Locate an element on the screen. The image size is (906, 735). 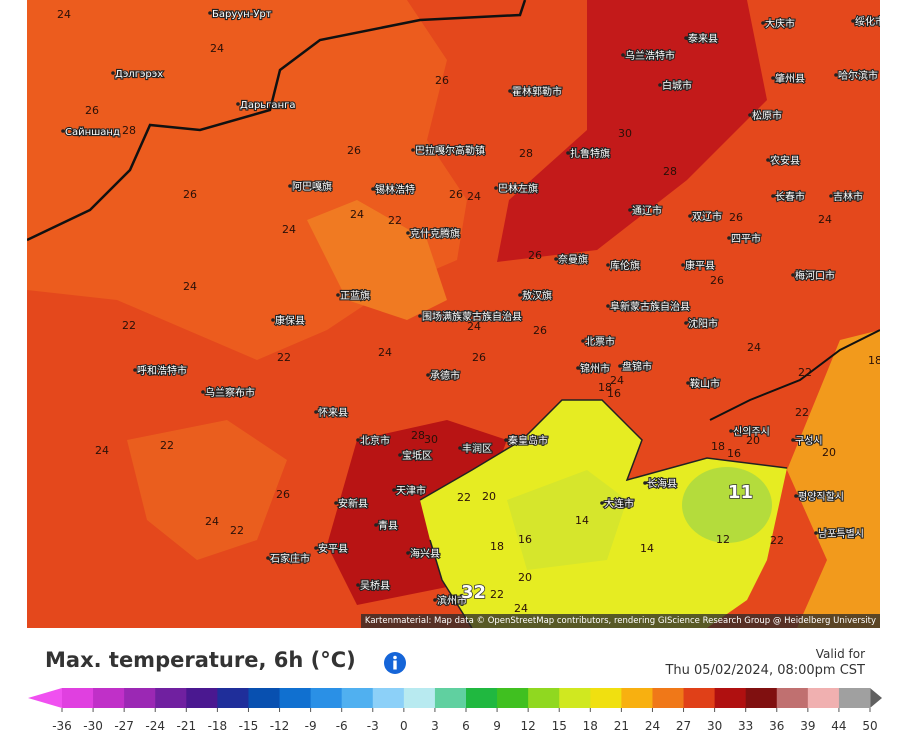
scale-tick-label: -18 is located at coordinates (218, 726).